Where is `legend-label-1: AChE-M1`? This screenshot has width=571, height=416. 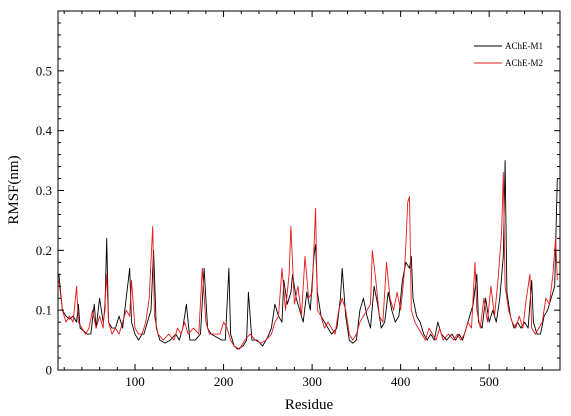
legend-label-1: AChE-M1 is located at coordinates (524, 46).